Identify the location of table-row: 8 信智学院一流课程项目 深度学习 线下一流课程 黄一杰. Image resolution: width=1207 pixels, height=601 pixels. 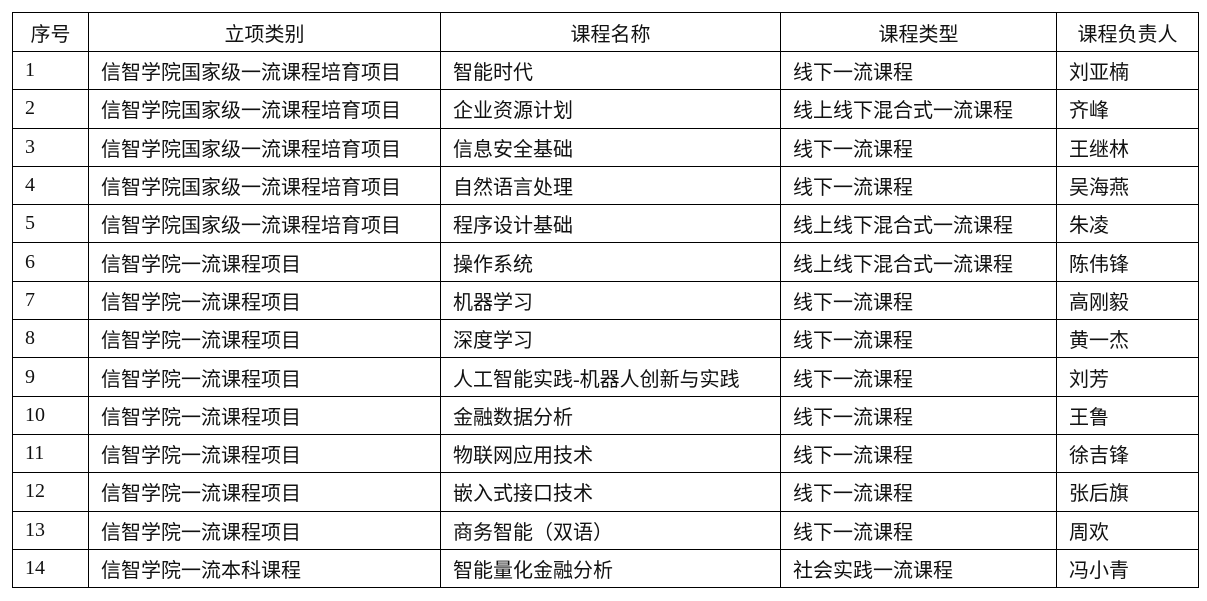
(605, 339).